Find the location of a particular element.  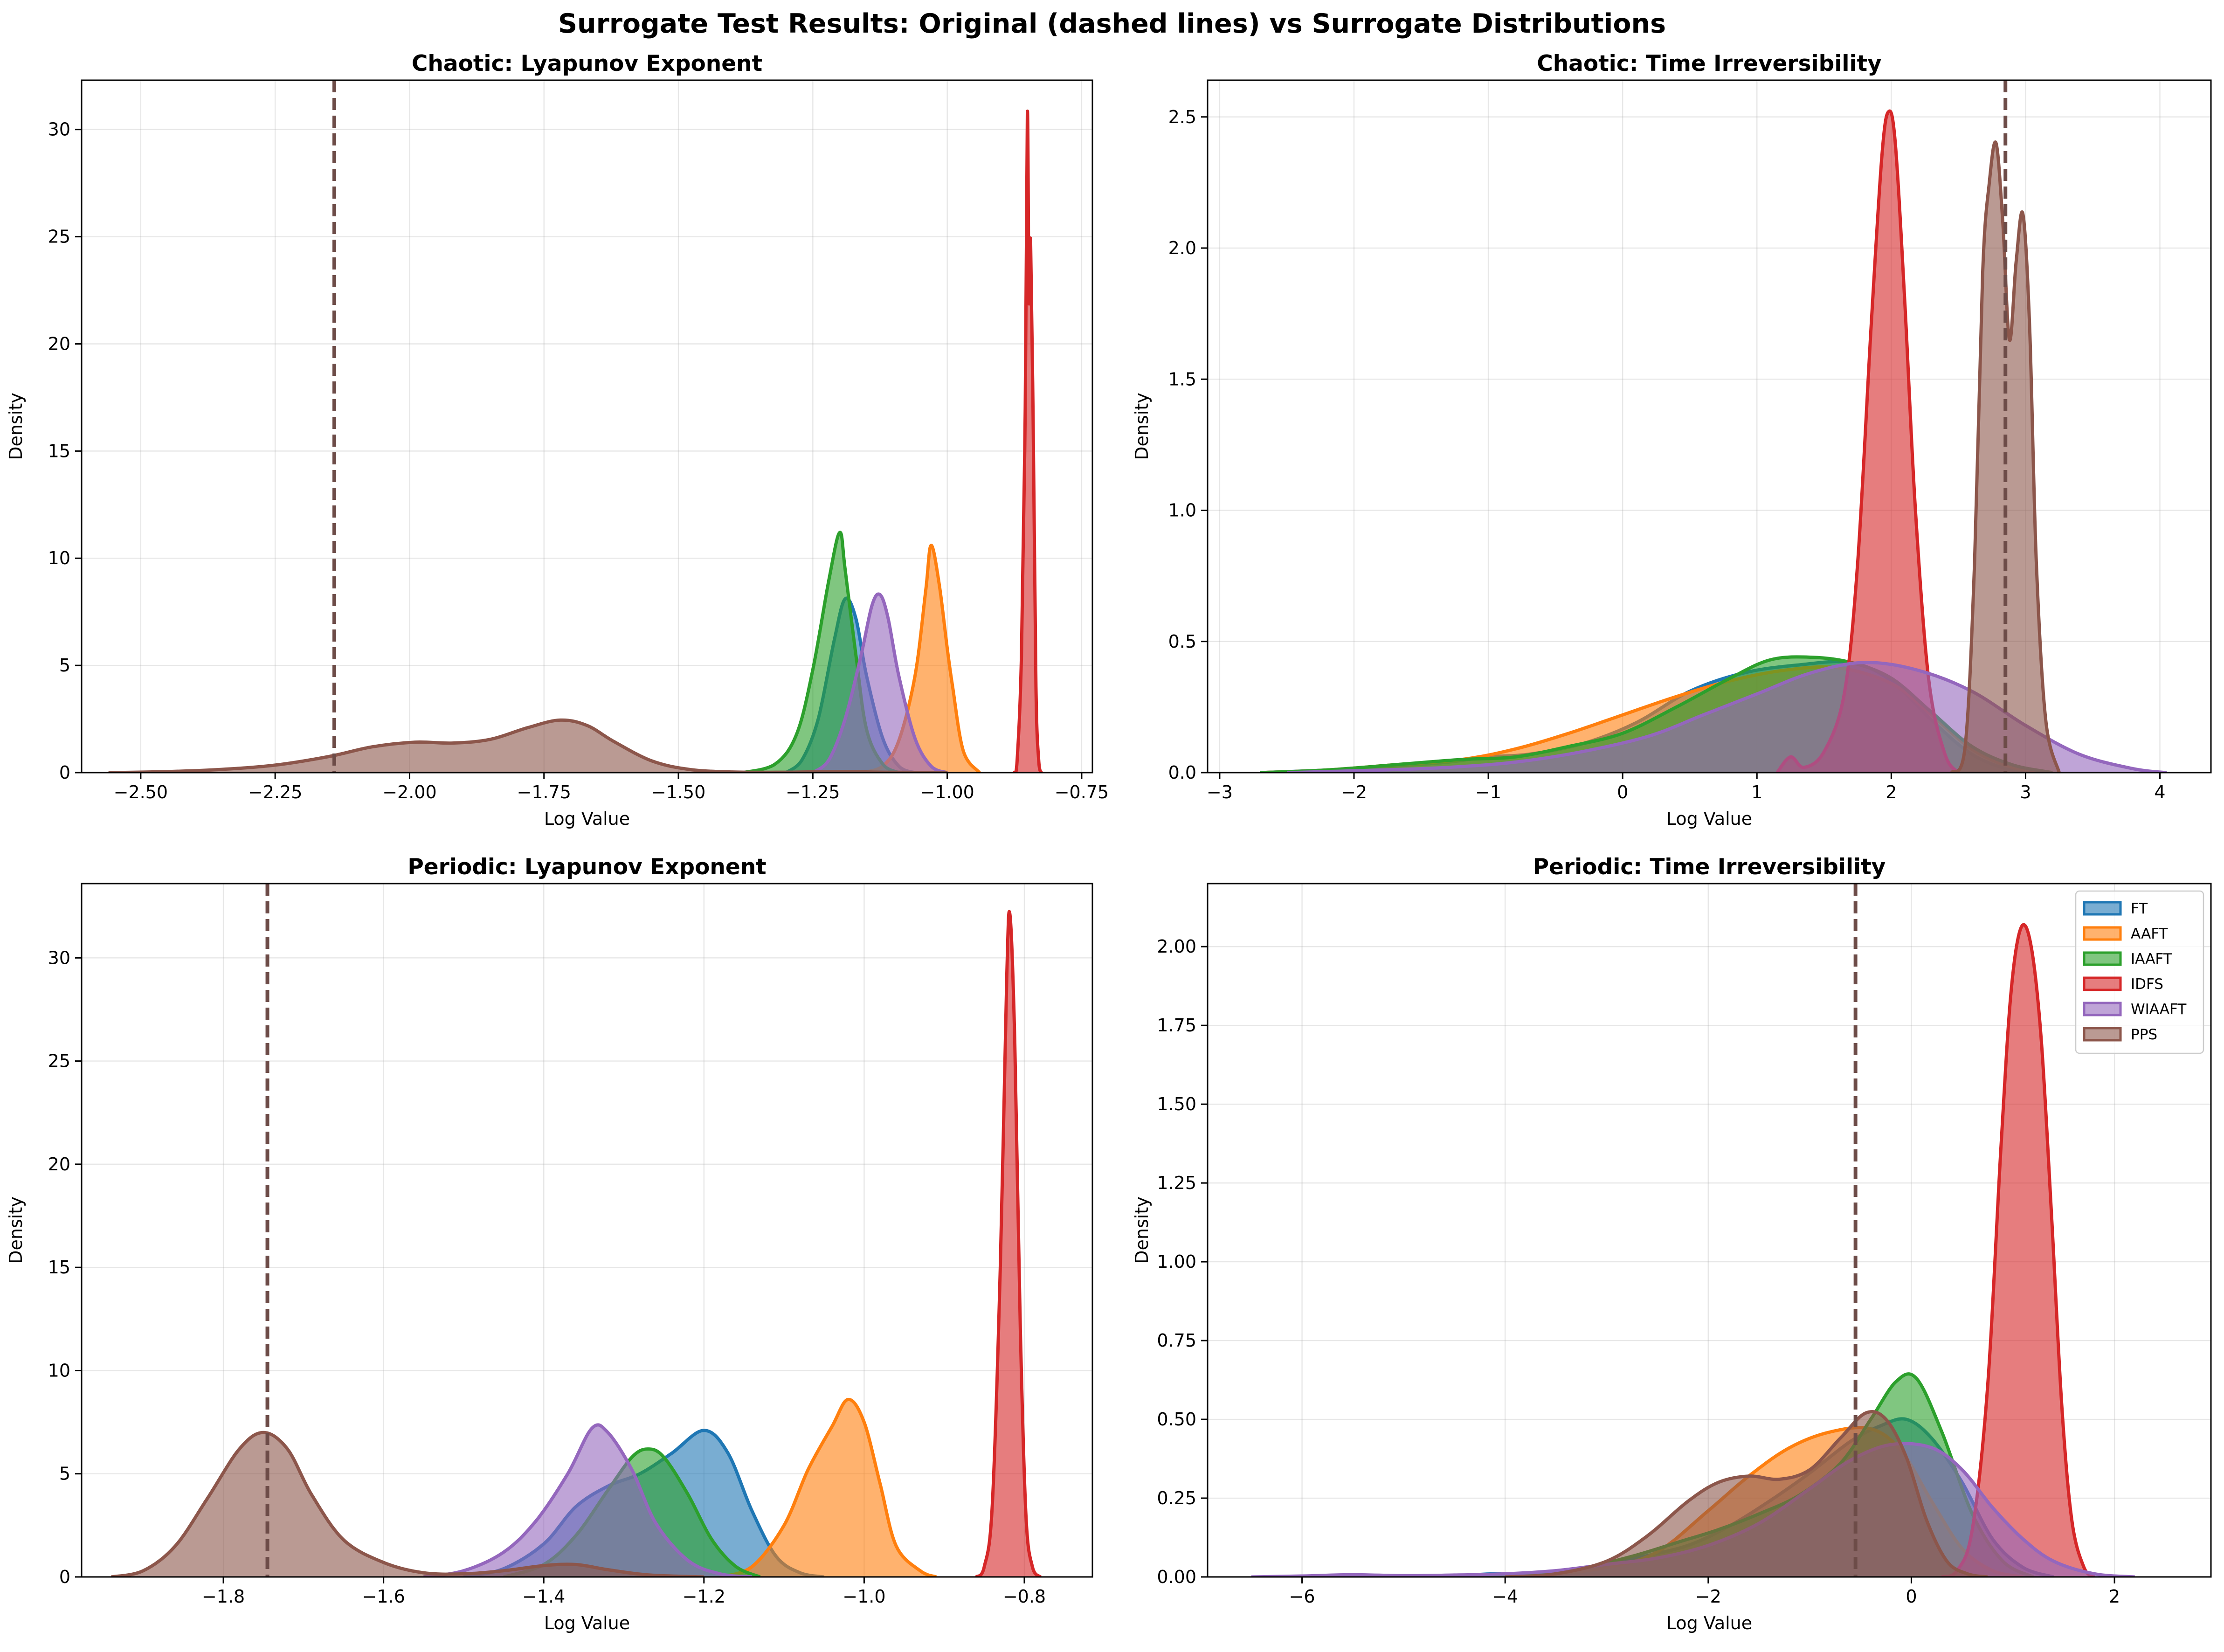

y-tick-label: 1.25 is located at coordinates (1176, 1183).